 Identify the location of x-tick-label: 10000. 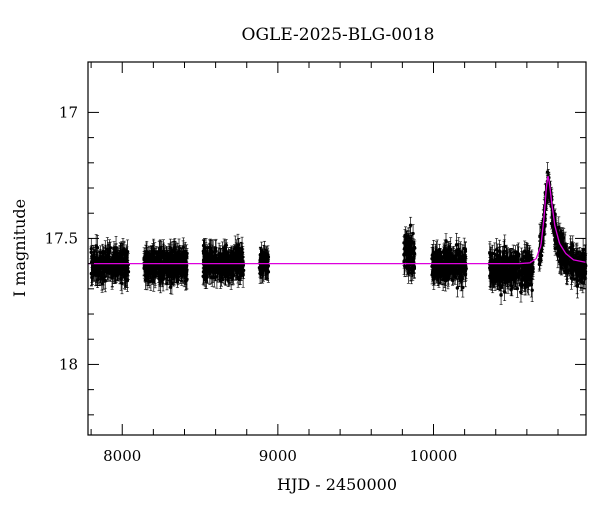
(434, 456).